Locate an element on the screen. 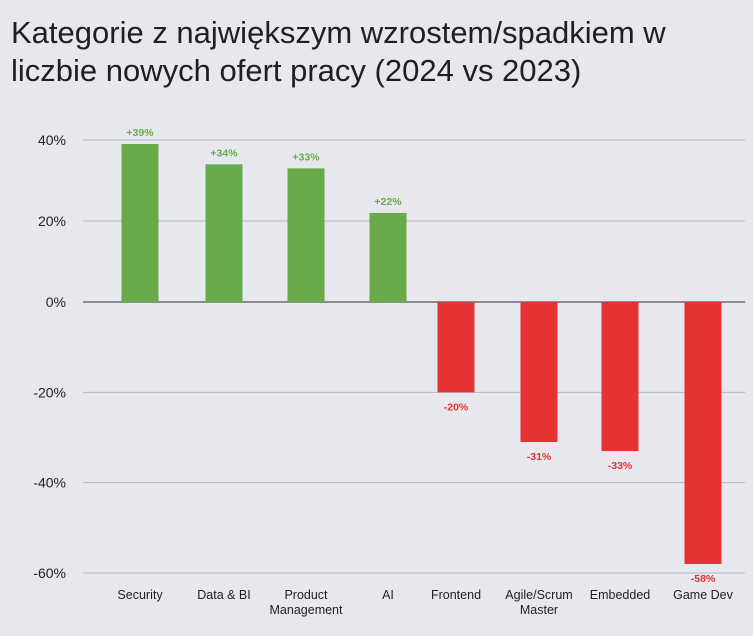  value-label: +39% is located at coordinates (140, 133).